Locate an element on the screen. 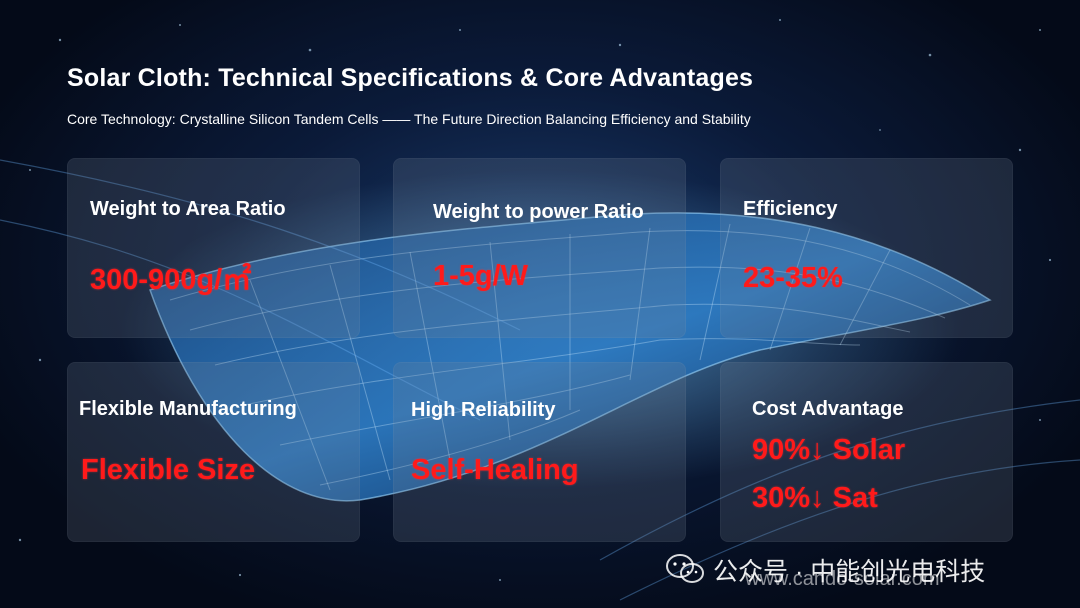  watermark-account: 公众号 · 中能创光电科技 is located at coordinates (849, 572).